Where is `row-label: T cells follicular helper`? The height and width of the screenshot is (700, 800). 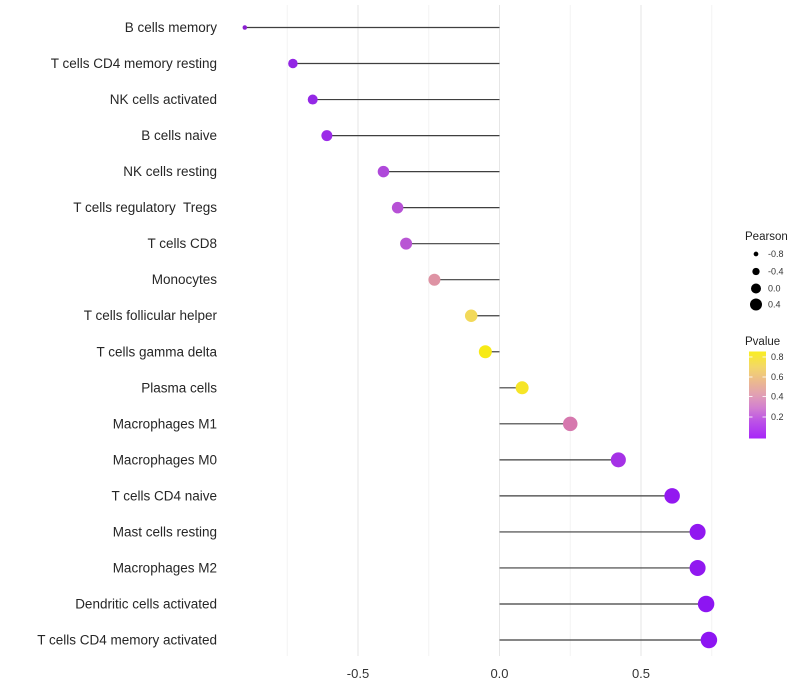
row-label: T cells follicular helper is located at coordinates (151, 315).